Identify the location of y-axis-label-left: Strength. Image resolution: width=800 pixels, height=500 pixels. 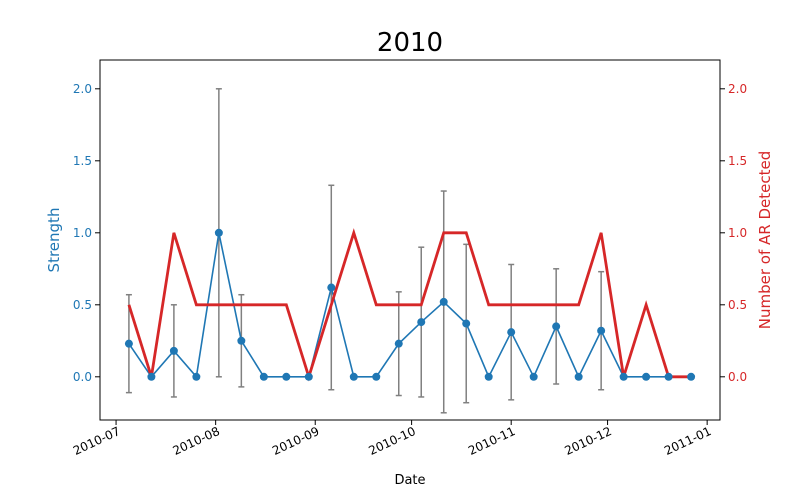
(54, 240).